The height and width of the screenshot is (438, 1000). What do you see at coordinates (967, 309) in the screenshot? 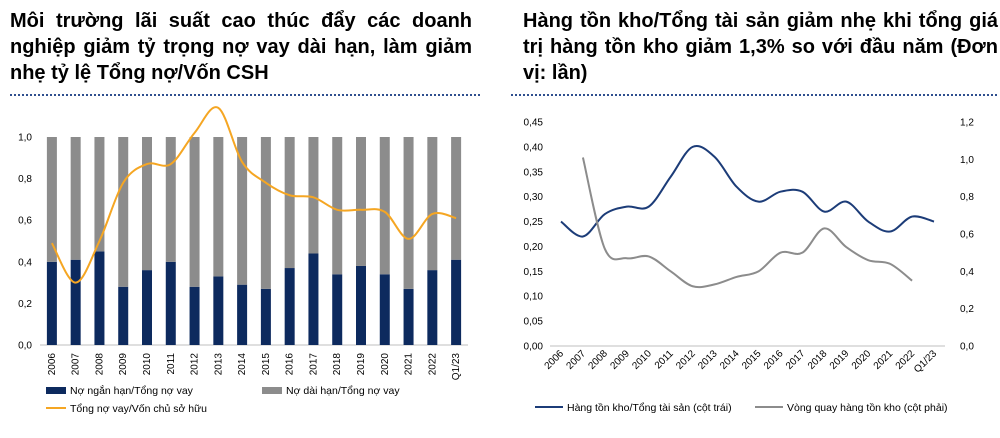
I see `y-right-tick-label: 0,2` at bounding box center [967, 309].